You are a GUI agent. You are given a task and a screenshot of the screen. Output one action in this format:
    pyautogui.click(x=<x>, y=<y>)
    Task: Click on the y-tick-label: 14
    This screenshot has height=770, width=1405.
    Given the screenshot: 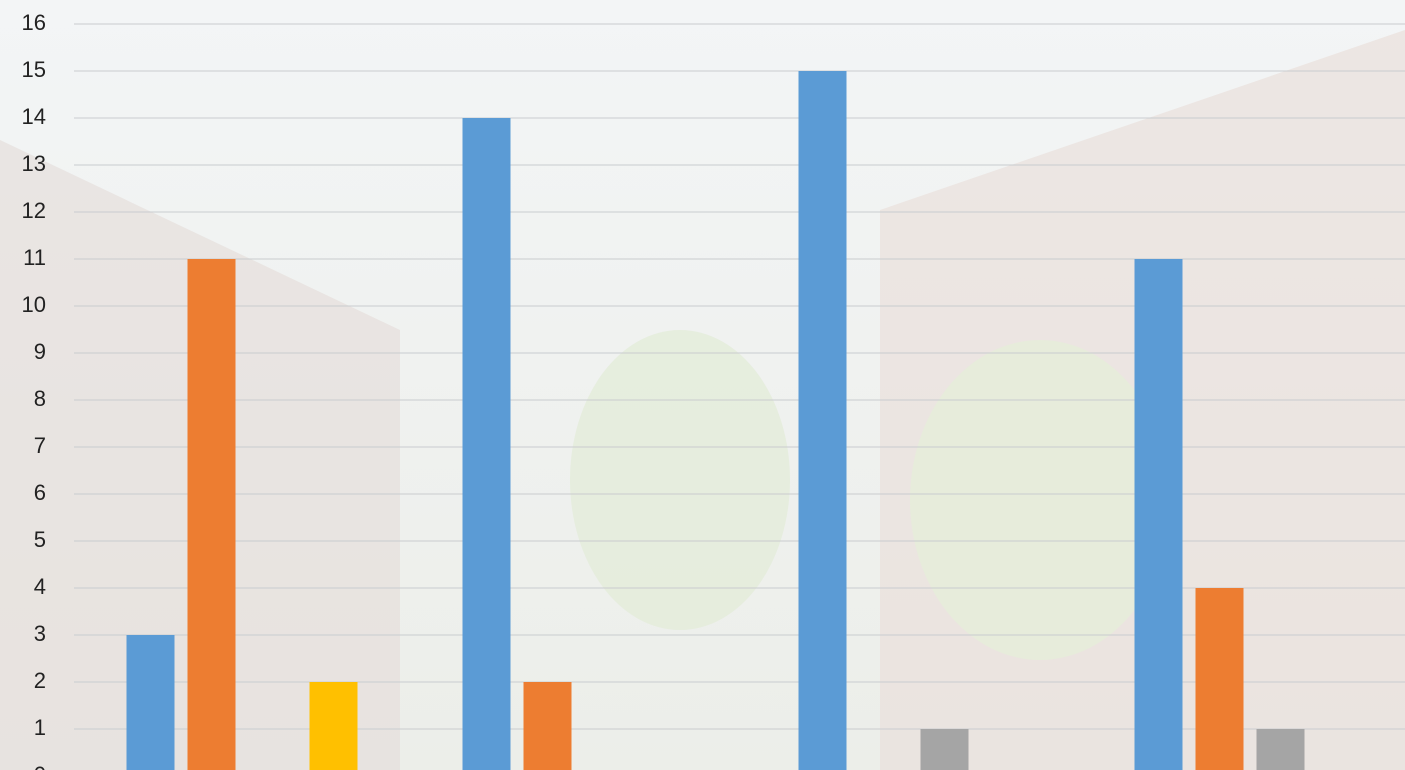 What is the action you would take?
    pyautogui.click(x=34, y=116)
    